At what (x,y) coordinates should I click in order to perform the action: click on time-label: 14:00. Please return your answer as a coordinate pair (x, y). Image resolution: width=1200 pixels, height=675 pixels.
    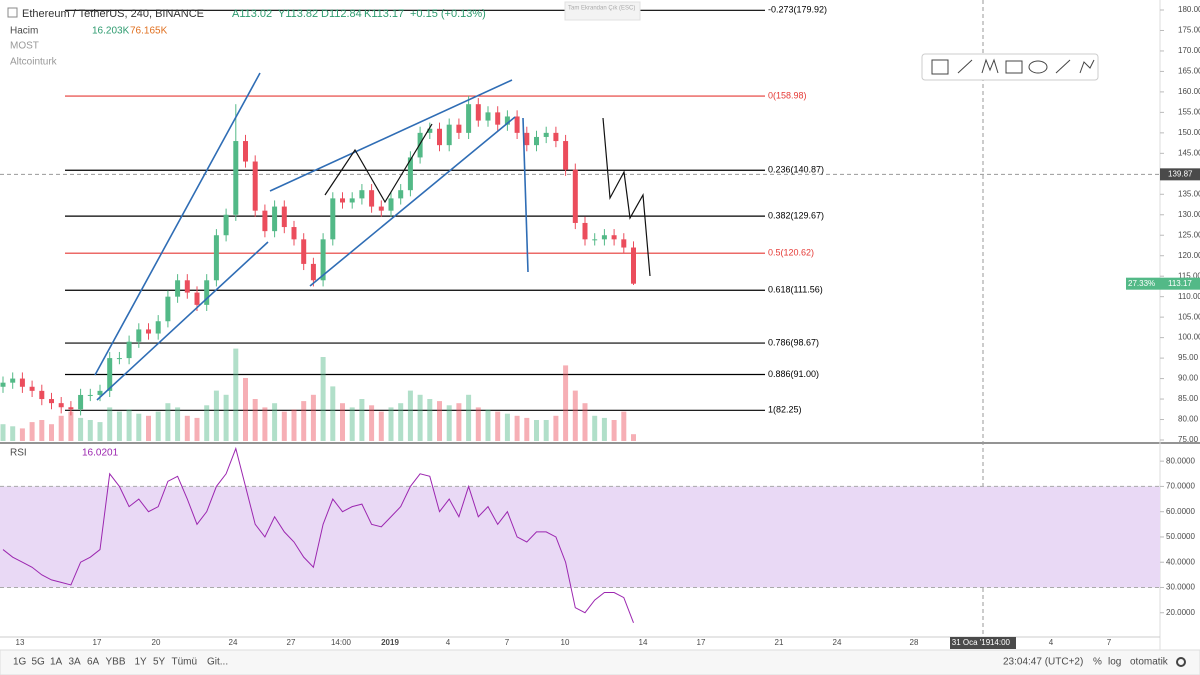
    Looking at the image, I should click on (1000, 642).